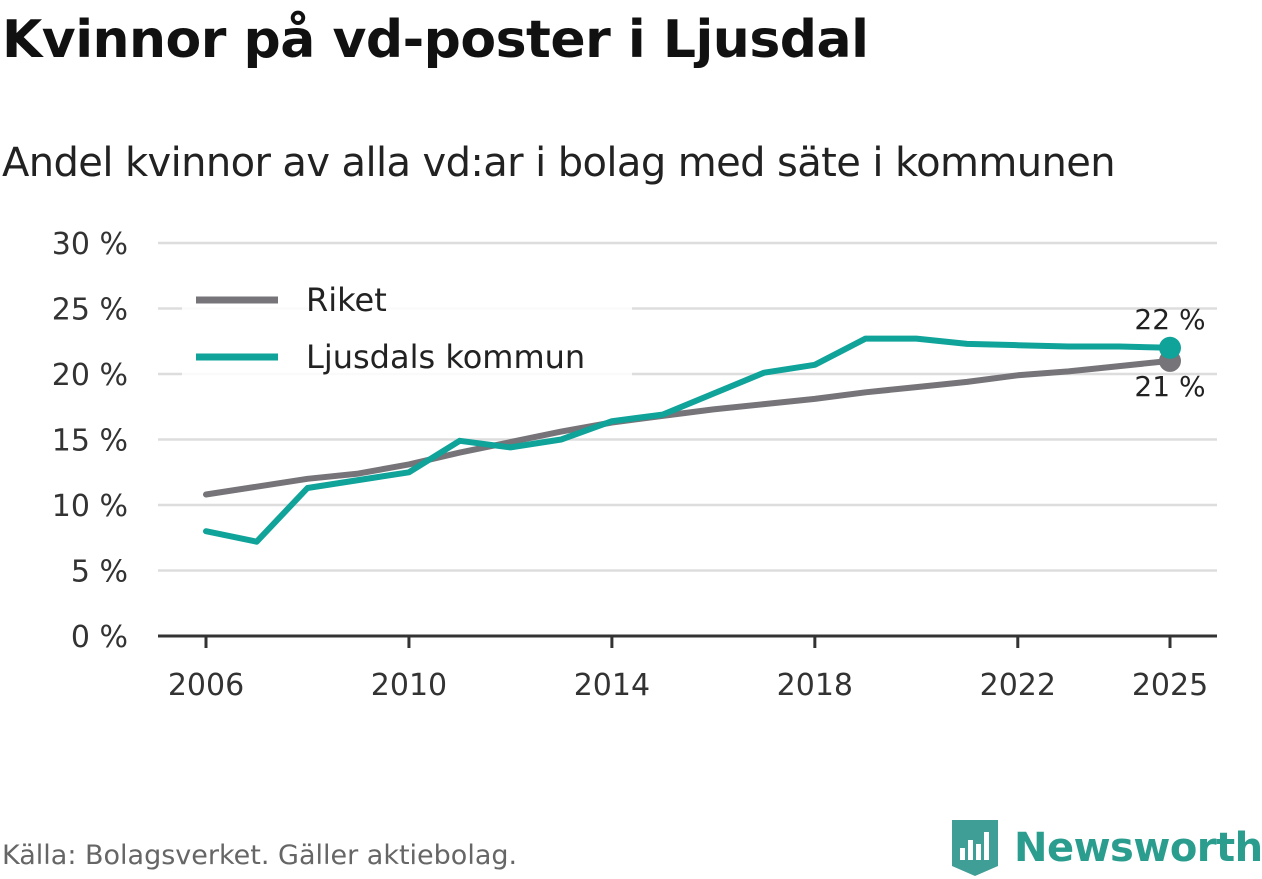 This screenshot has width=1262, height=879. I want to click on x-tick-label: 2010, so click(409, 685).